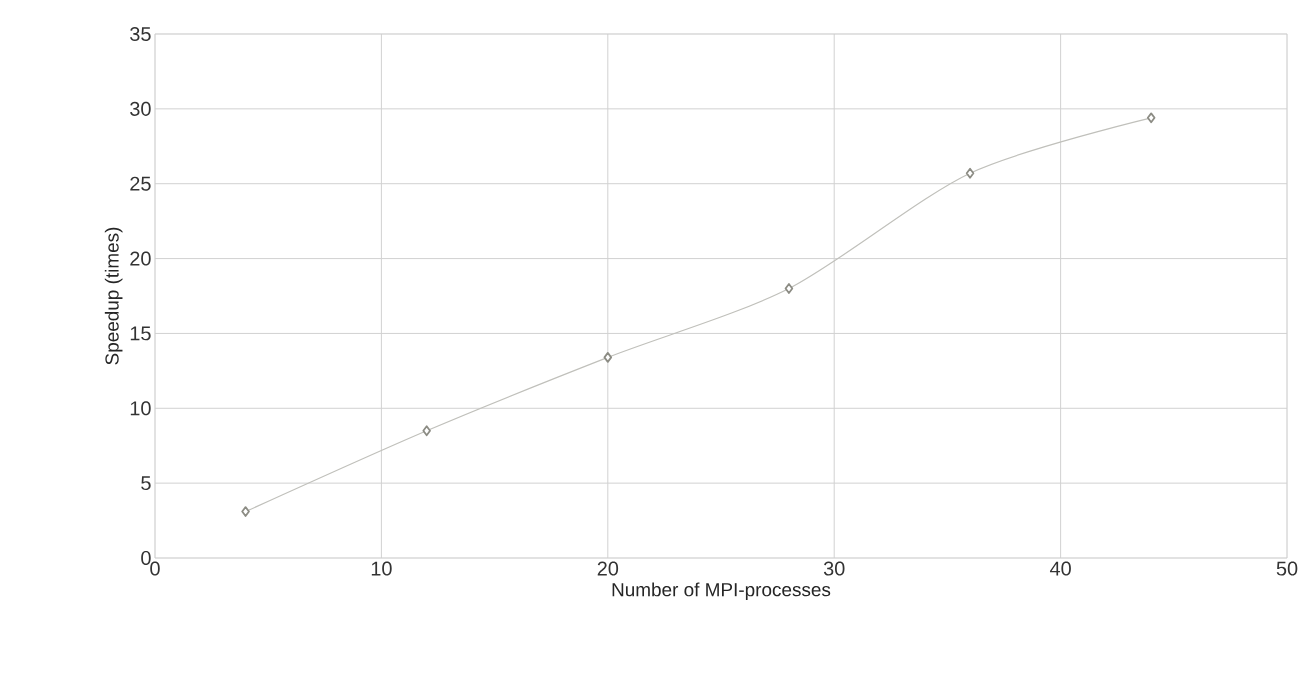  I want to click on x-tick-label: 10, so click(381, 568).